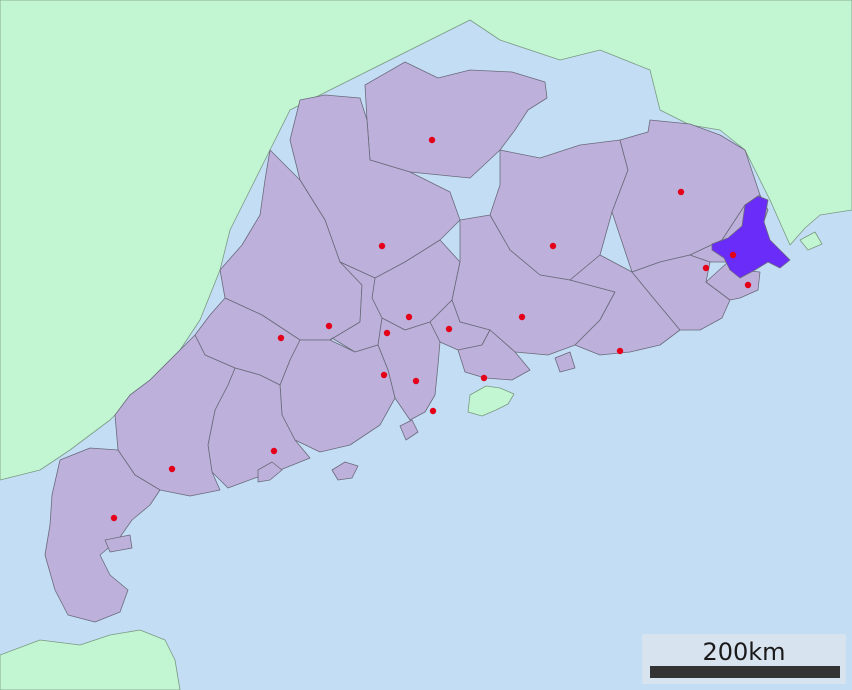 The height and width of the screenshot is (690, 852). Describe the element at coordinates (811, 241) in the screenshot. I see `island-east` at that location.